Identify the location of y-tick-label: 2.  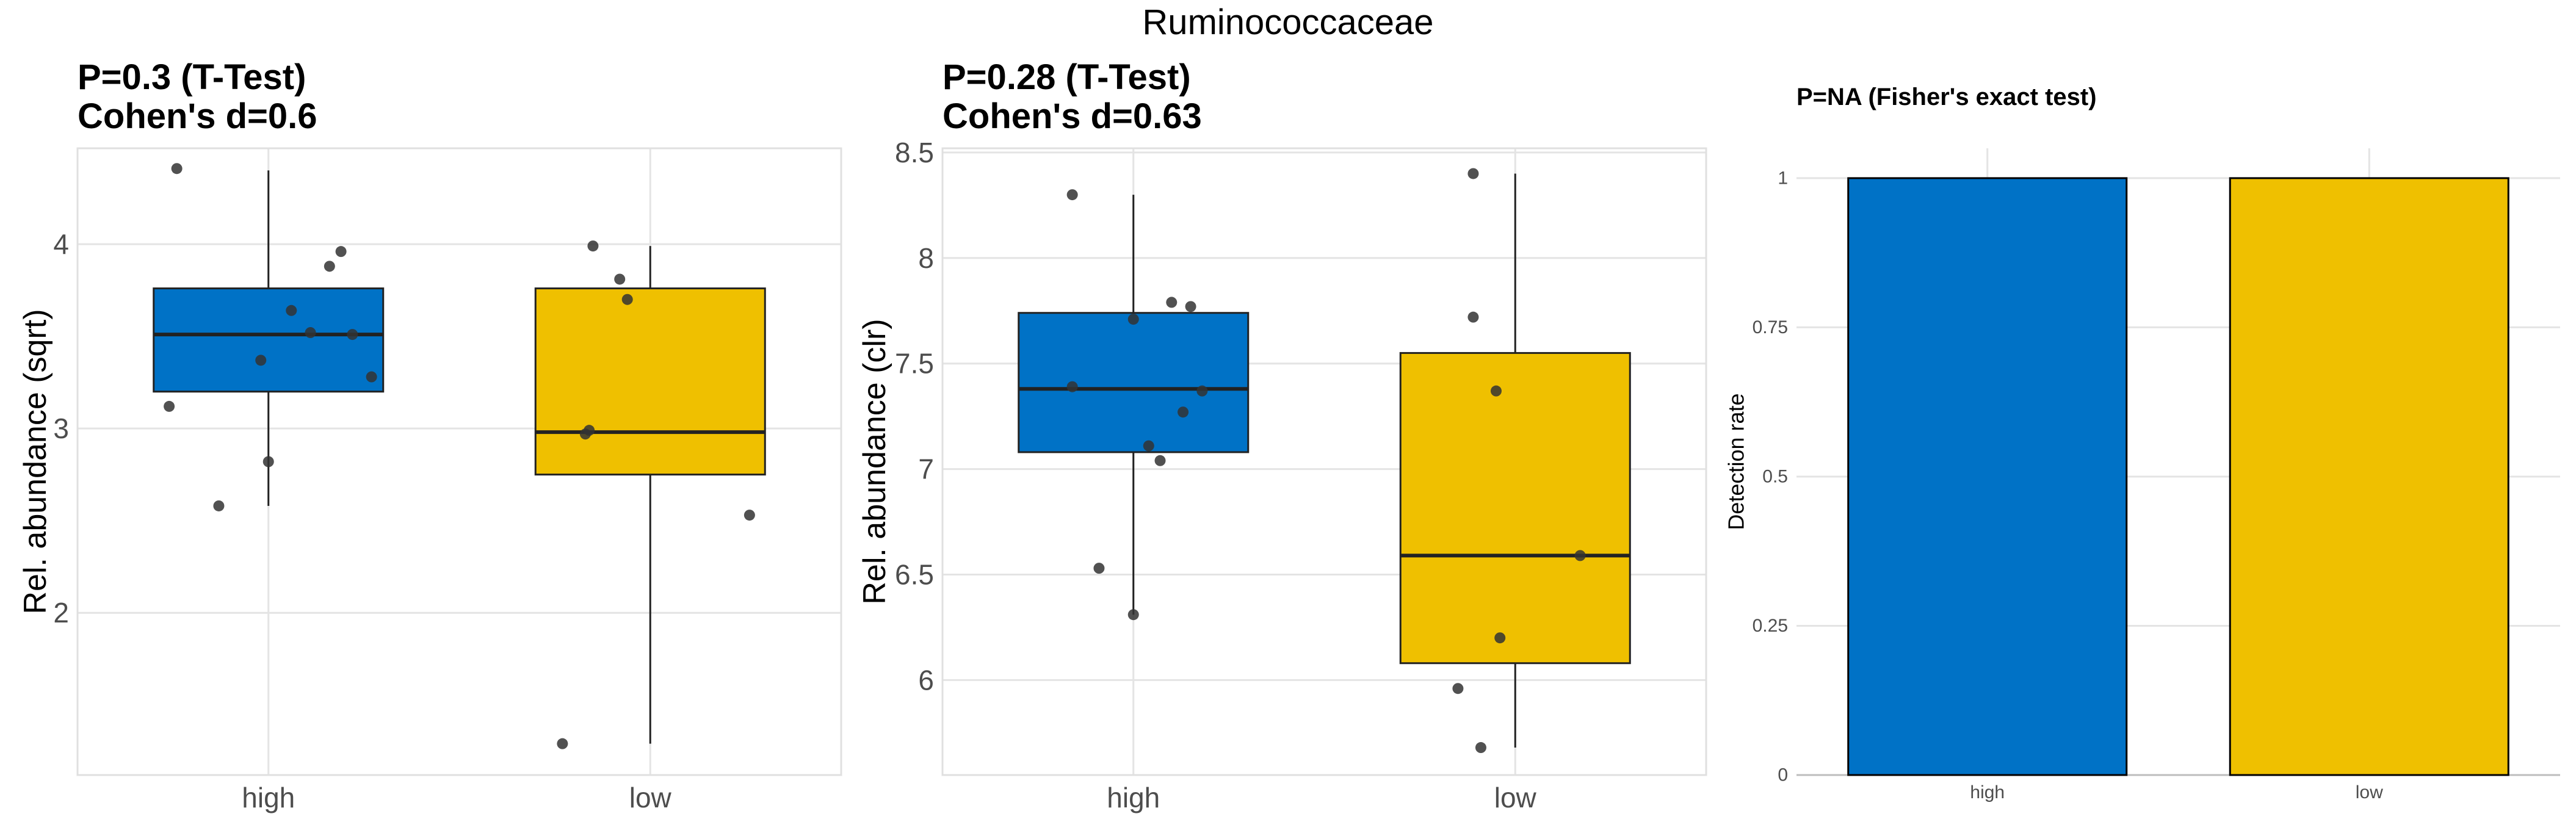
(61, 613).